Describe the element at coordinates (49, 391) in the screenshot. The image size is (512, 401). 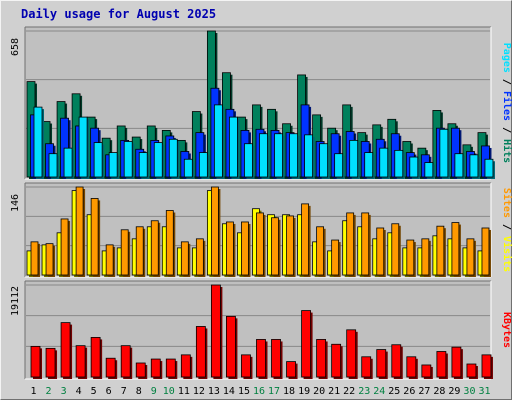
I see `day-label: 2` at that location.